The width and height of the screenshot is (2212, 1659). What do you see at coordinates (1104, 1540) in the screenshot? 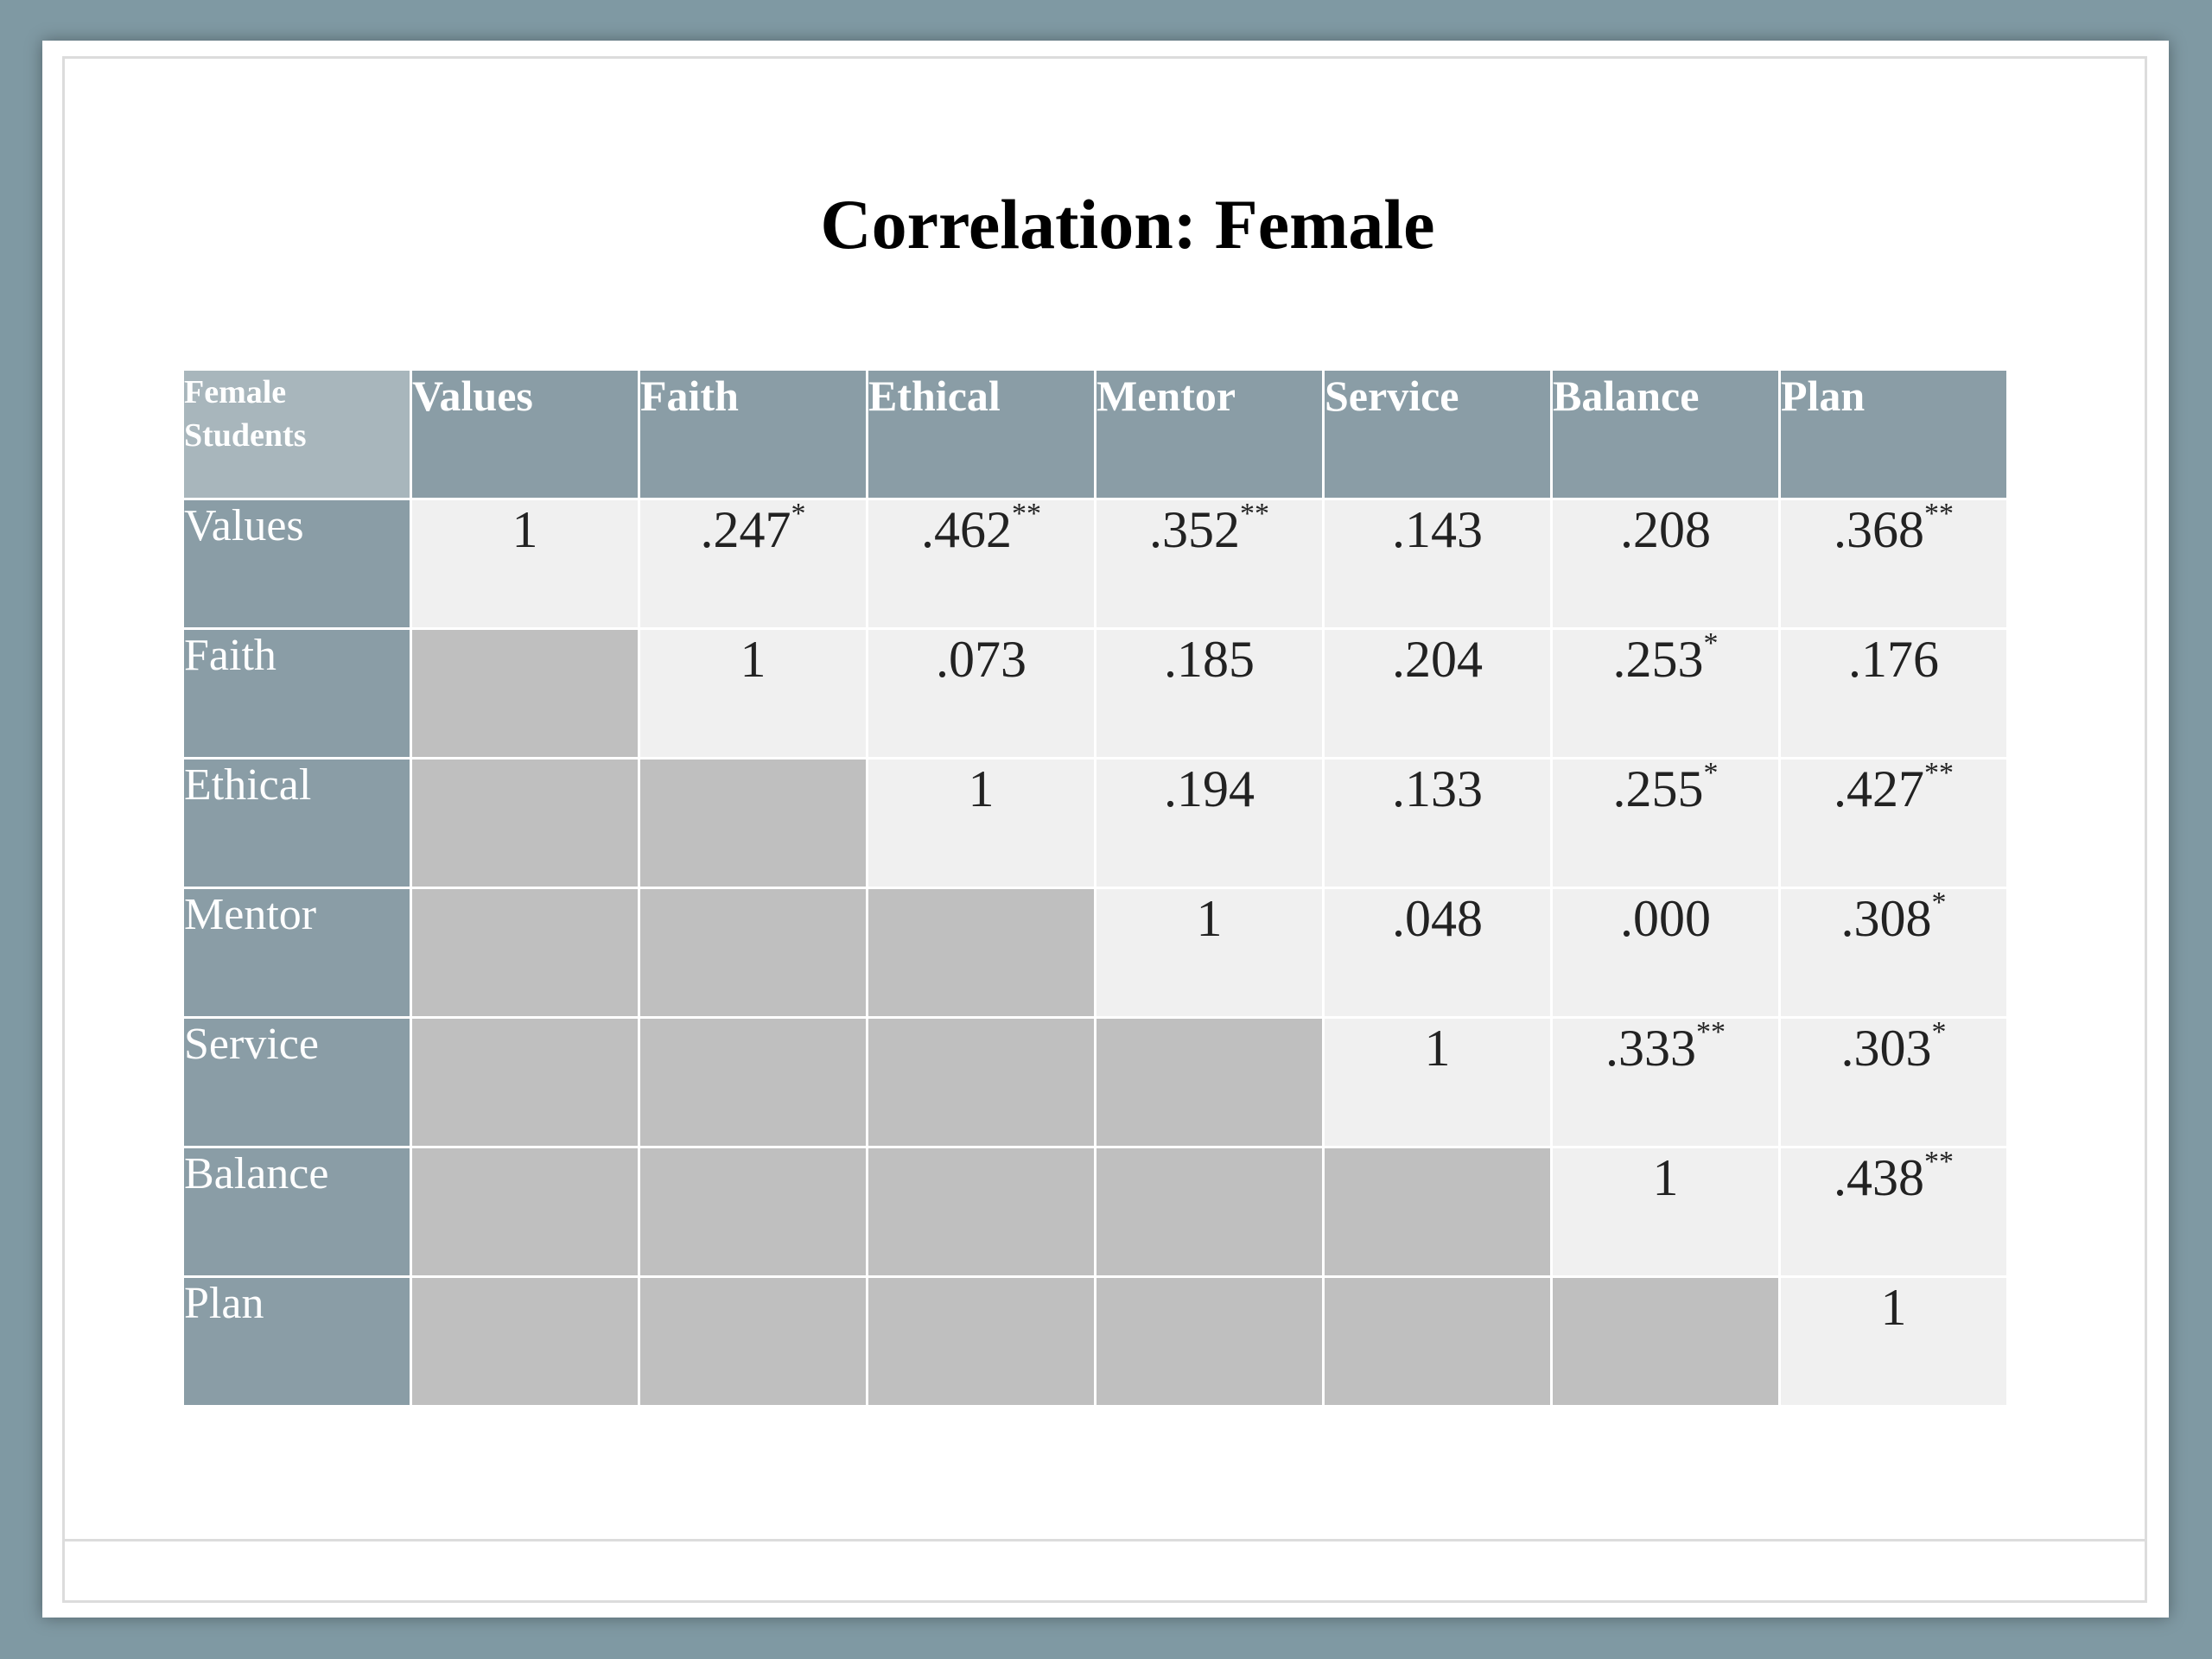
I see `footer-divider` at bounding box center [1104, 1540].